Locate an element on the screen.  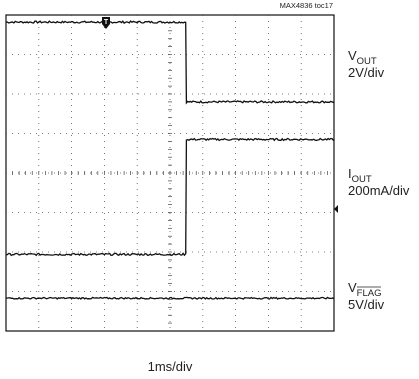
figure-code: MAX4836 toc17 is located at coordinates (306, 5).